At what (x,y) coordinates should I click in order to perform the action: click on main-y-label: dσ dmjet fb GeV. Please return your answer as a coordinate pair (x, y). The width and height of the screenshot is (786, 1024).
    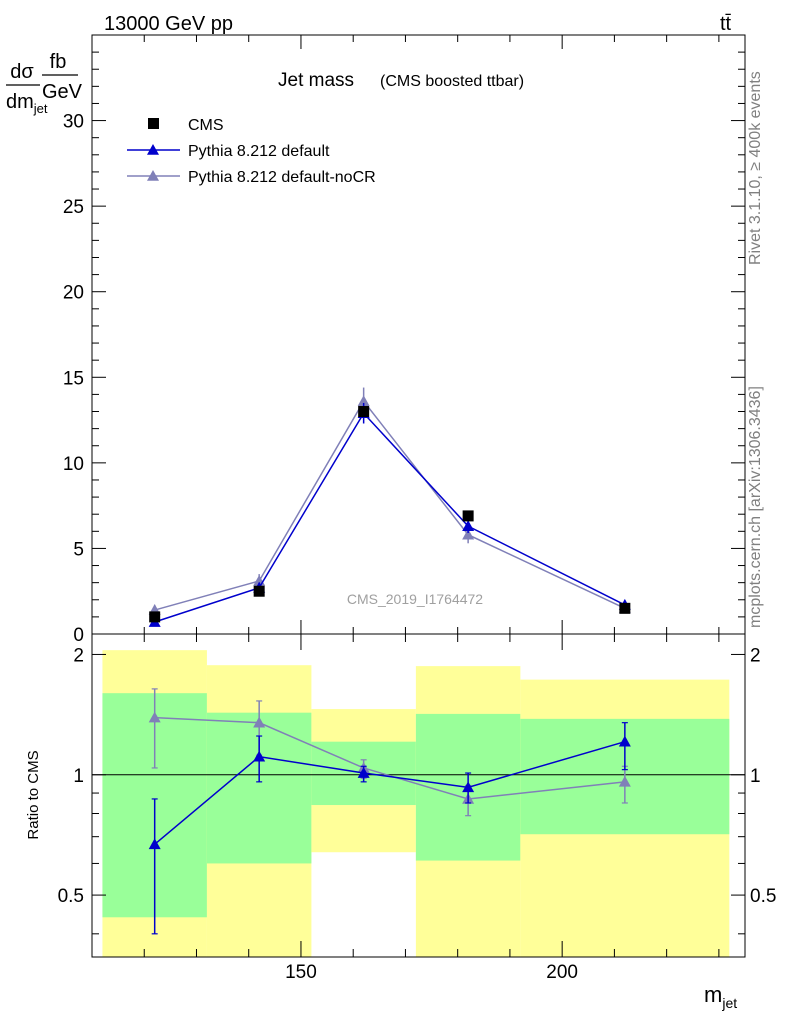
    Looking at the image, I should click on (44, 83).